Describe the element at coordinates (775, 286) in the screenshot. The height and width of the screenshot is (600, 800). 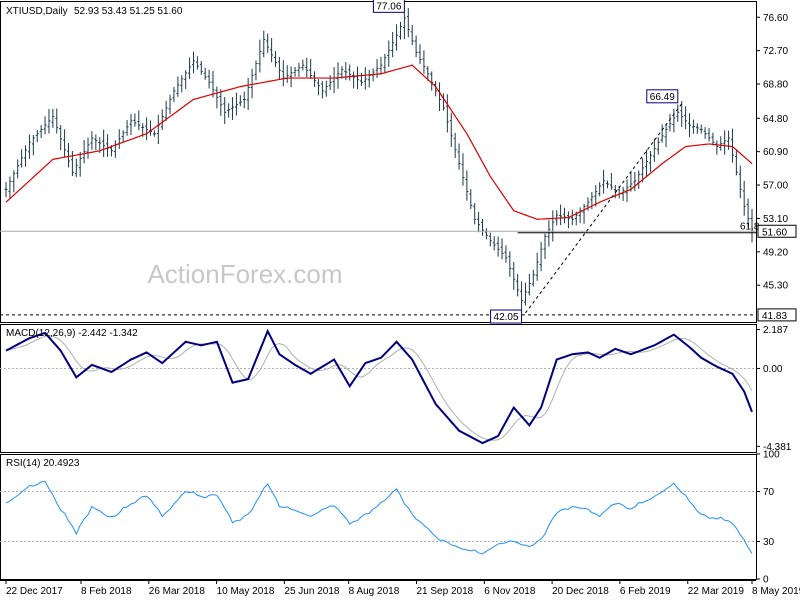
I see `price-y-tick: 45.30` at that location.